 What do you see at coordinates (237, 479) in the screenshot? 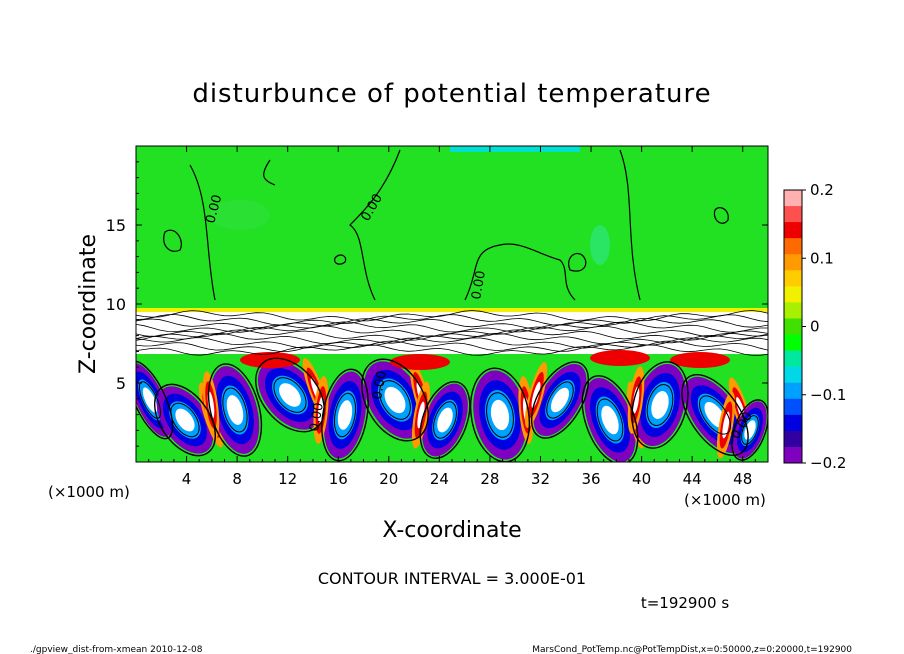
I see `x-tick-label: 8` at bounding box center [237, 479].